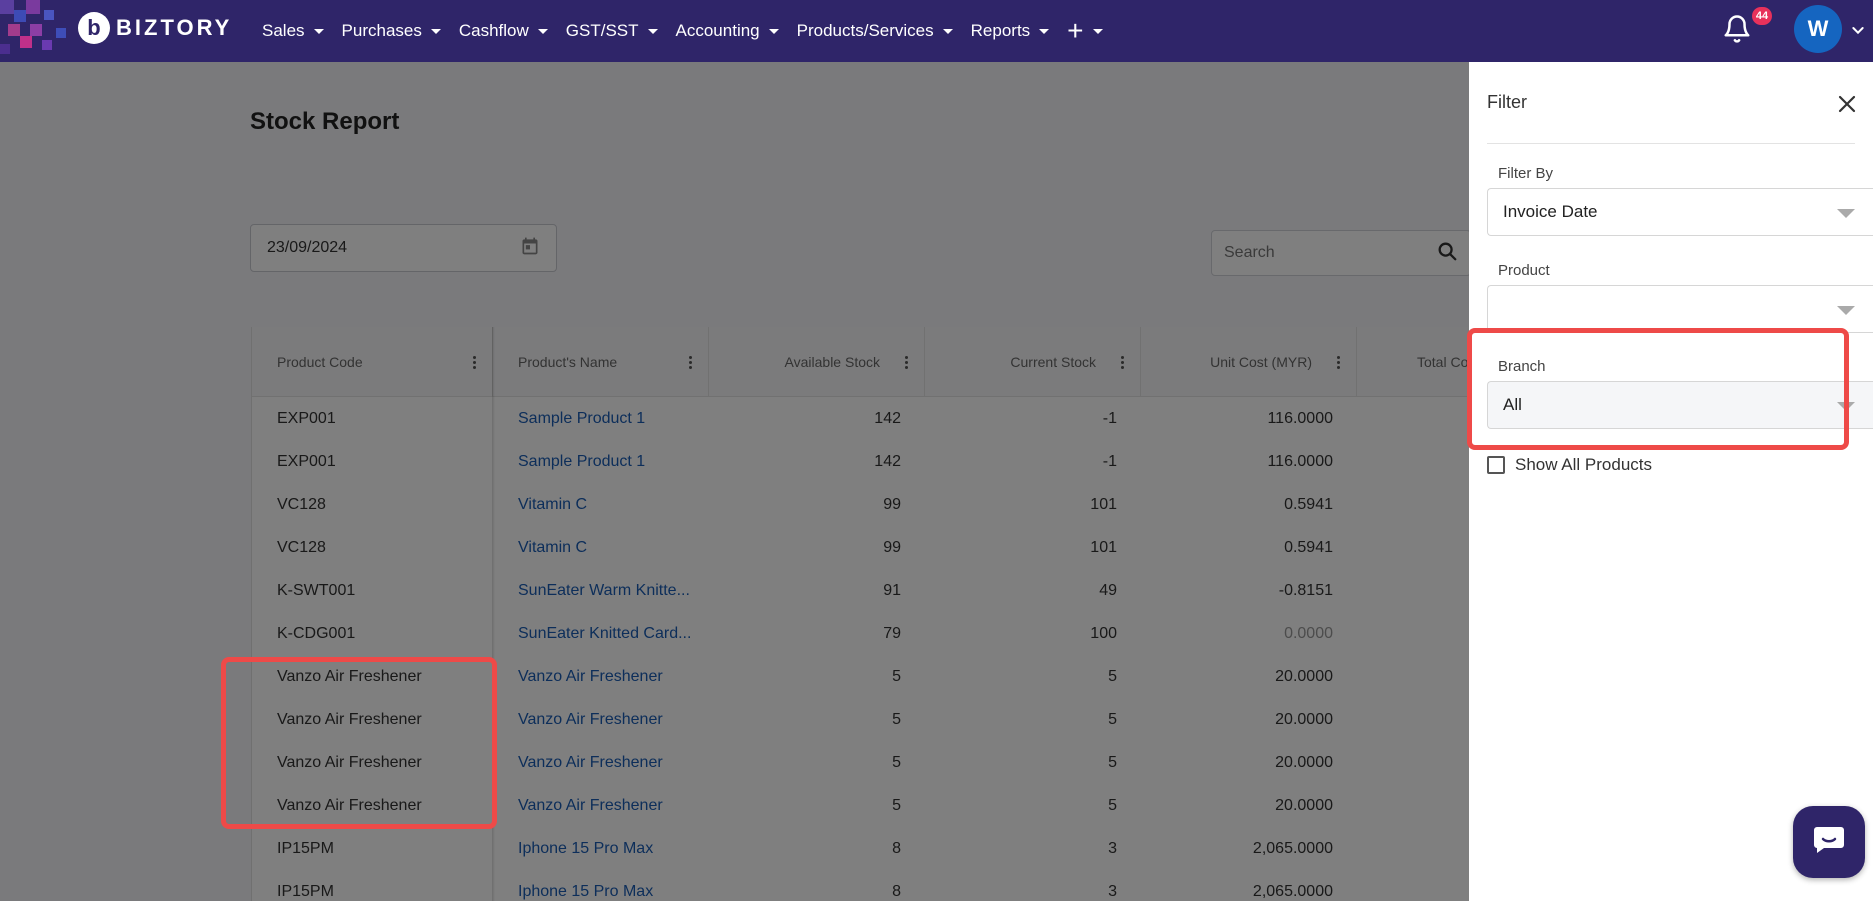  What do you see at coordinates (55, 31) in the screenshot?
I see `logo-pixel-decoration` at bounding box center [55, 31].